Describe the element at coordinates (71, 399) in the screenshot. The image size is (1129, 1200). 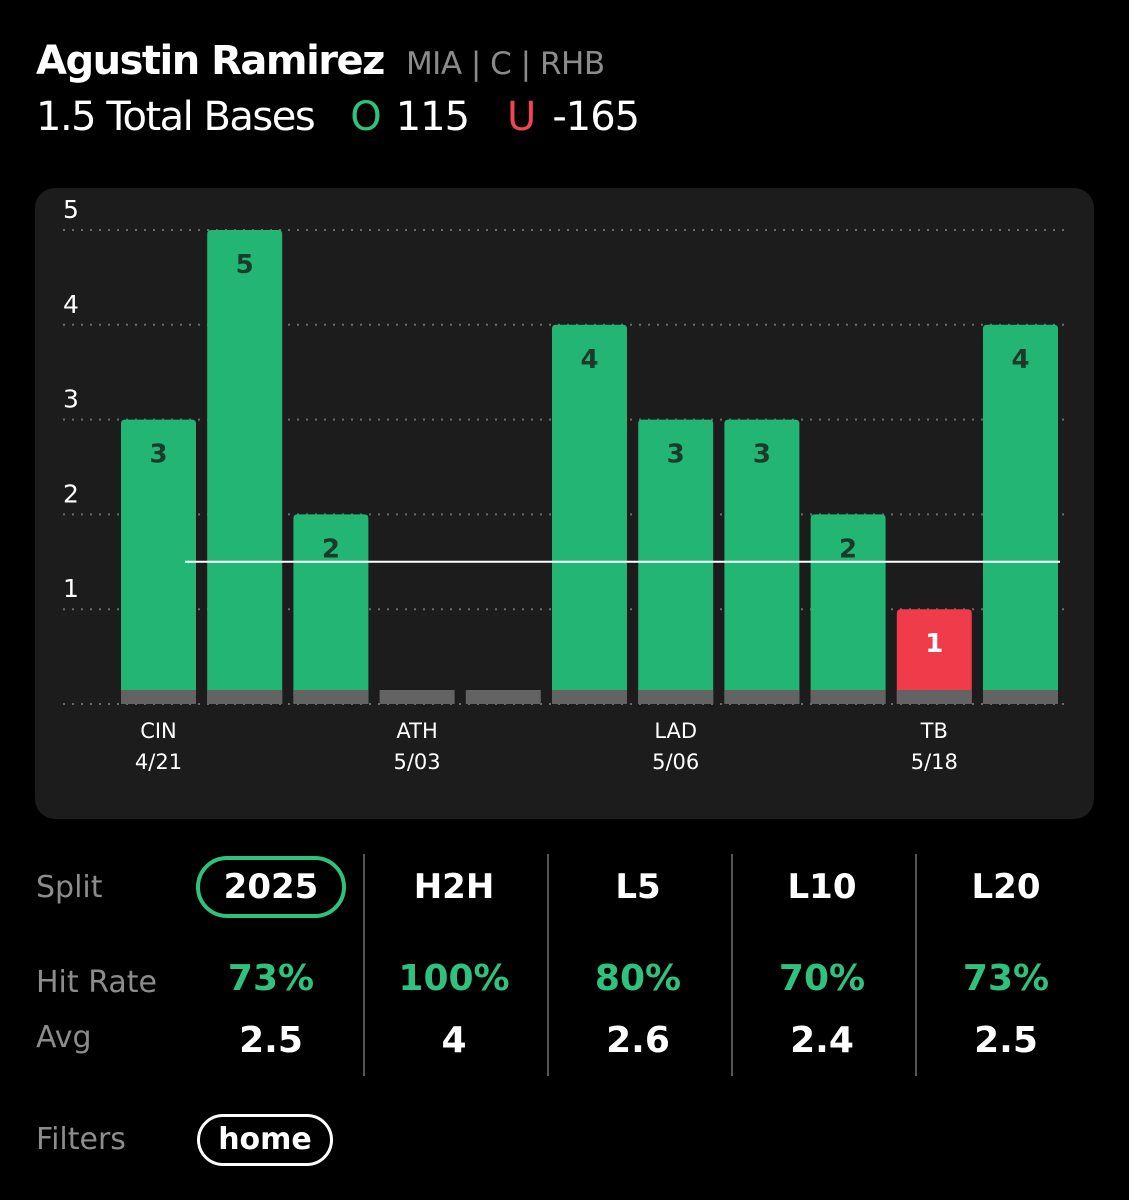
I see `y-tick-label: 3` at that location.